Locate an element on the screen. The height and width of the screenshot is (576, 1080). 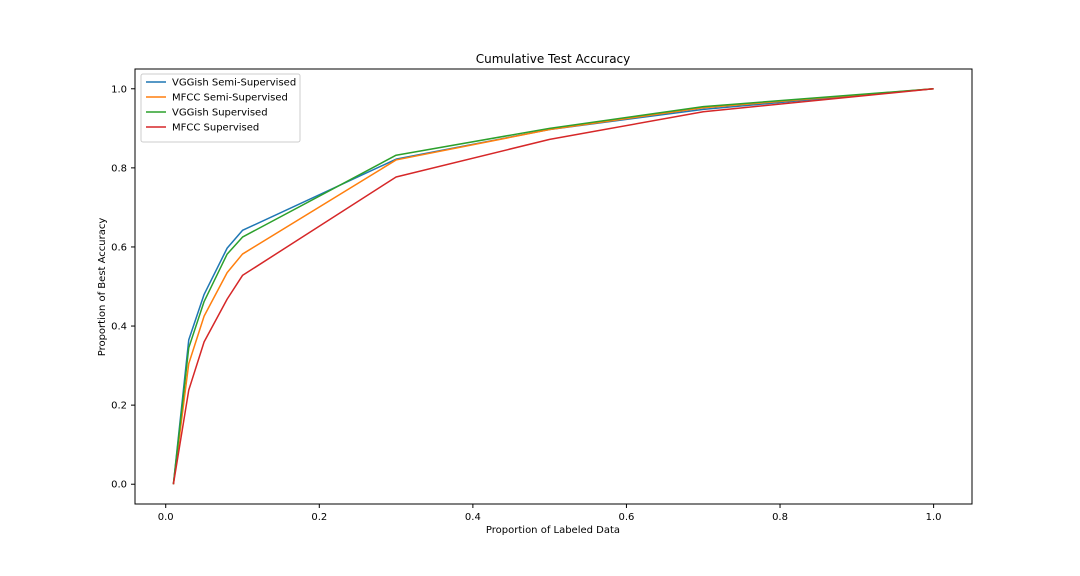
y-tick-label: 0.8 is located at coordinates (119, 168).